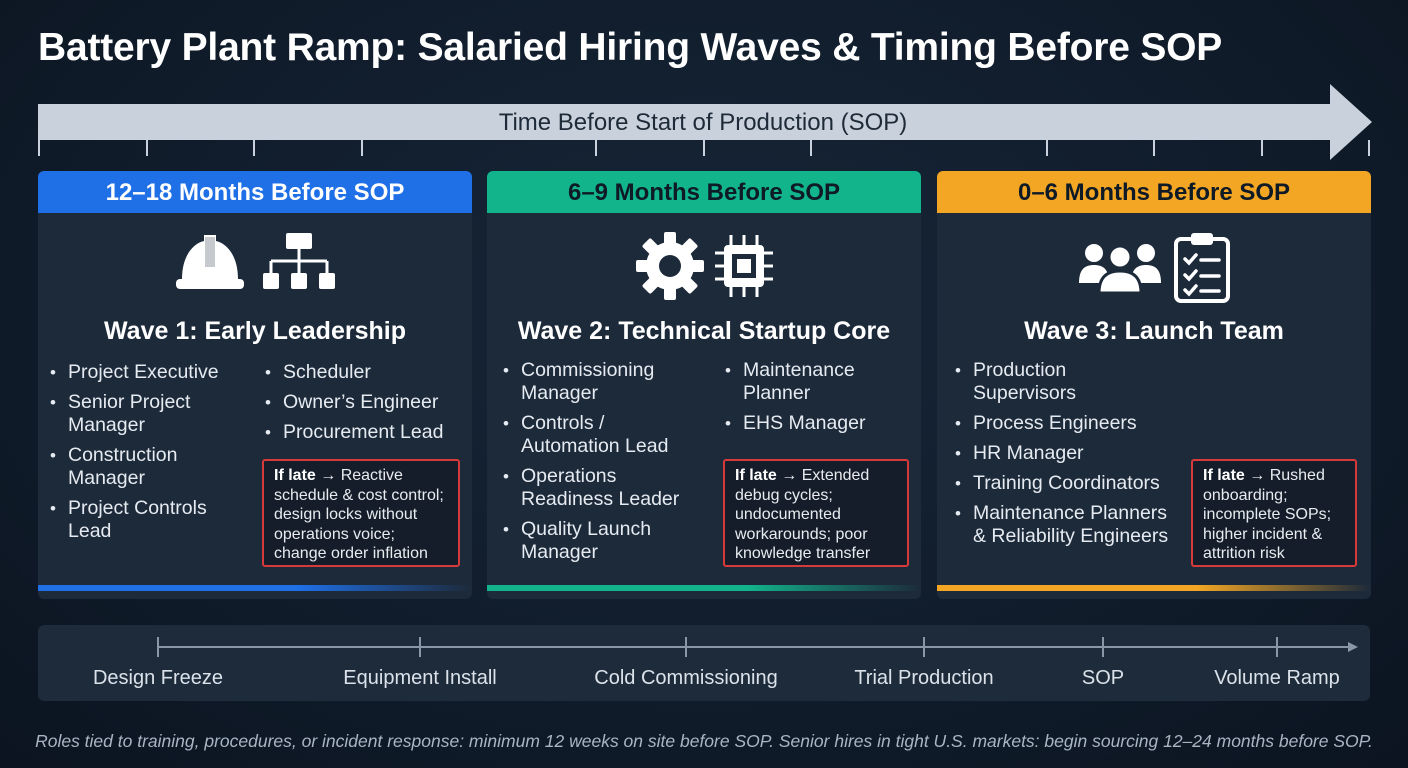  What do you see at coordinates (148, 467) in the screenshot?
I see `role-item: Construction Manager` at bounding box center [148, 467].